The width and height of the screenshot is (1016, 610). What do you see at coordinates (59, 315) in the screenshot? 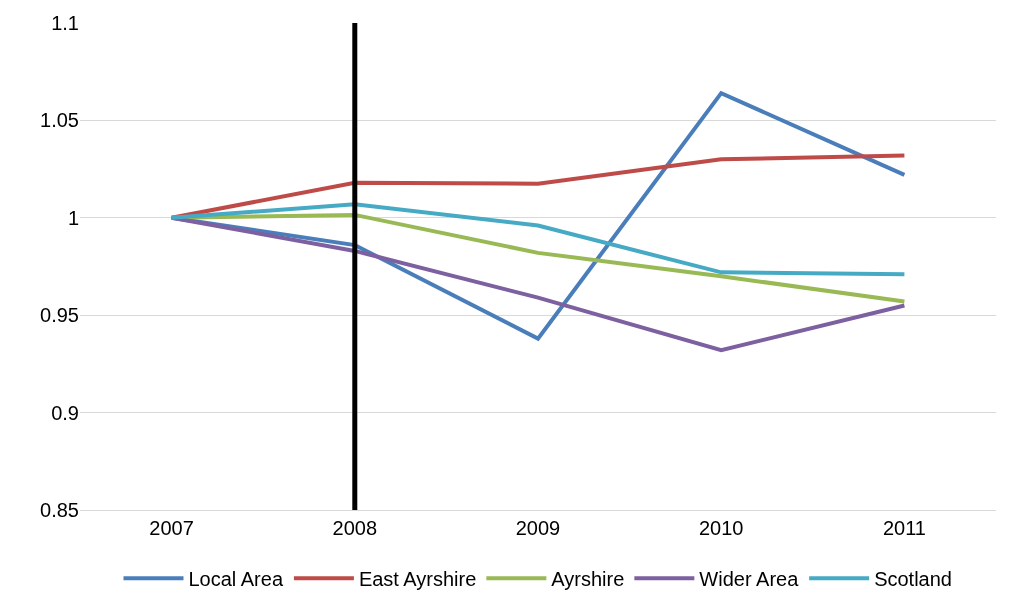
I see `y-tick-label: 0.95` at bounding box center [59, 315].